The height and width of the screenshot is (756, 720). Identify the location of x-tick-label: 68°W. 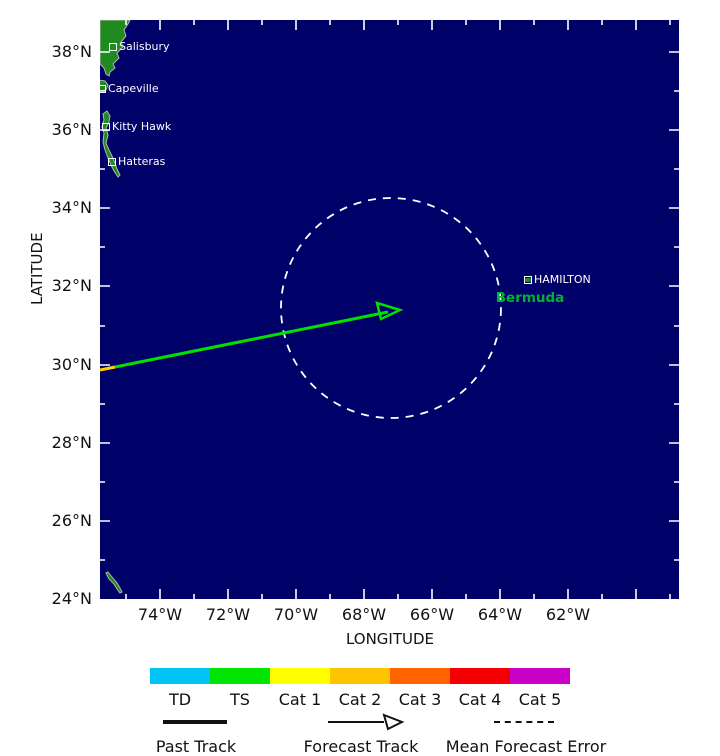
(364, 614).